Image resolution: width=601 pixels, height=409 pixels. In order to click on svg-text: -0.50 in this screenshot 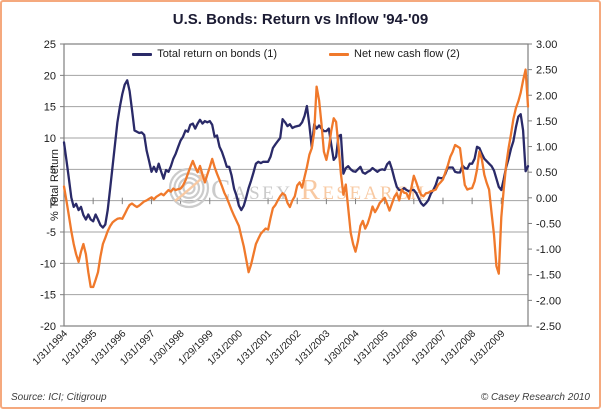, I will do `click(548, 224)`.